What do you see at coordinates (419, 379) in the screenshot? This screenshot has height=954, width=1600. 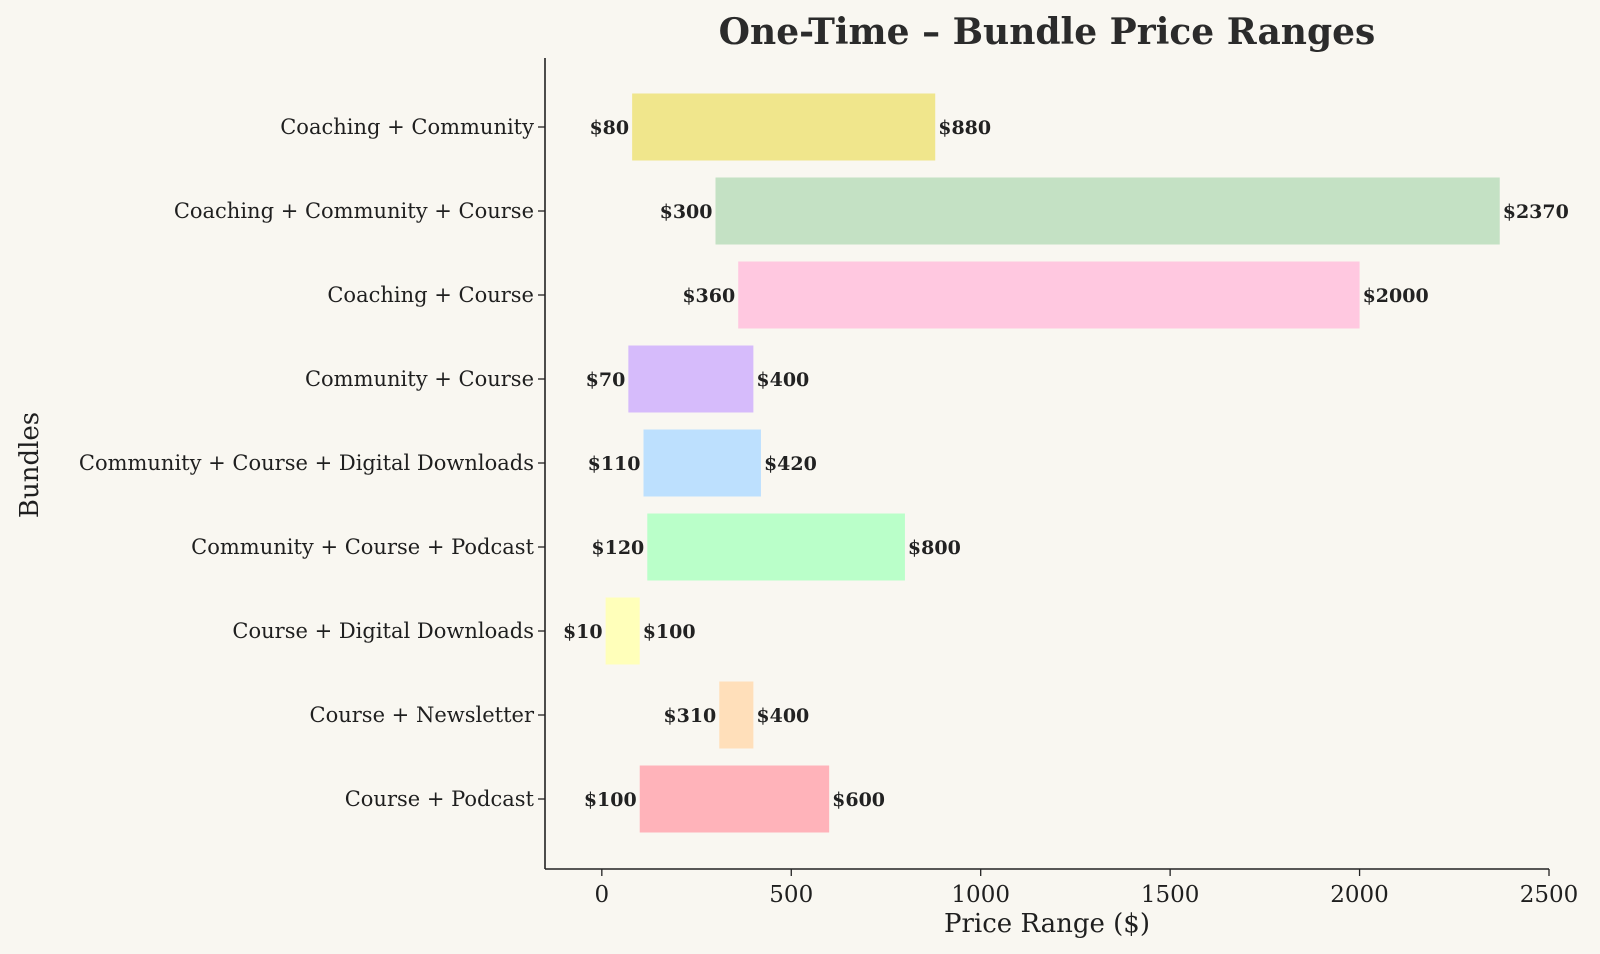 I see `y-tick-label: Community + Course` at bounding box center [419, 379].